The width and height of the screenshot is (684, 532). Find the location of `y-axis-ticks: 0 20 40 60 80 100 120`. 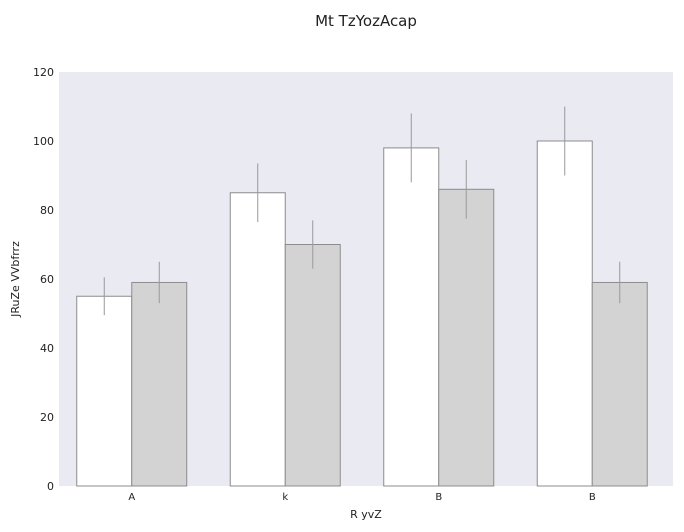

y-axis-ticks: 0 20 40 60 80 100 120 is located at coordinates (43, 279).